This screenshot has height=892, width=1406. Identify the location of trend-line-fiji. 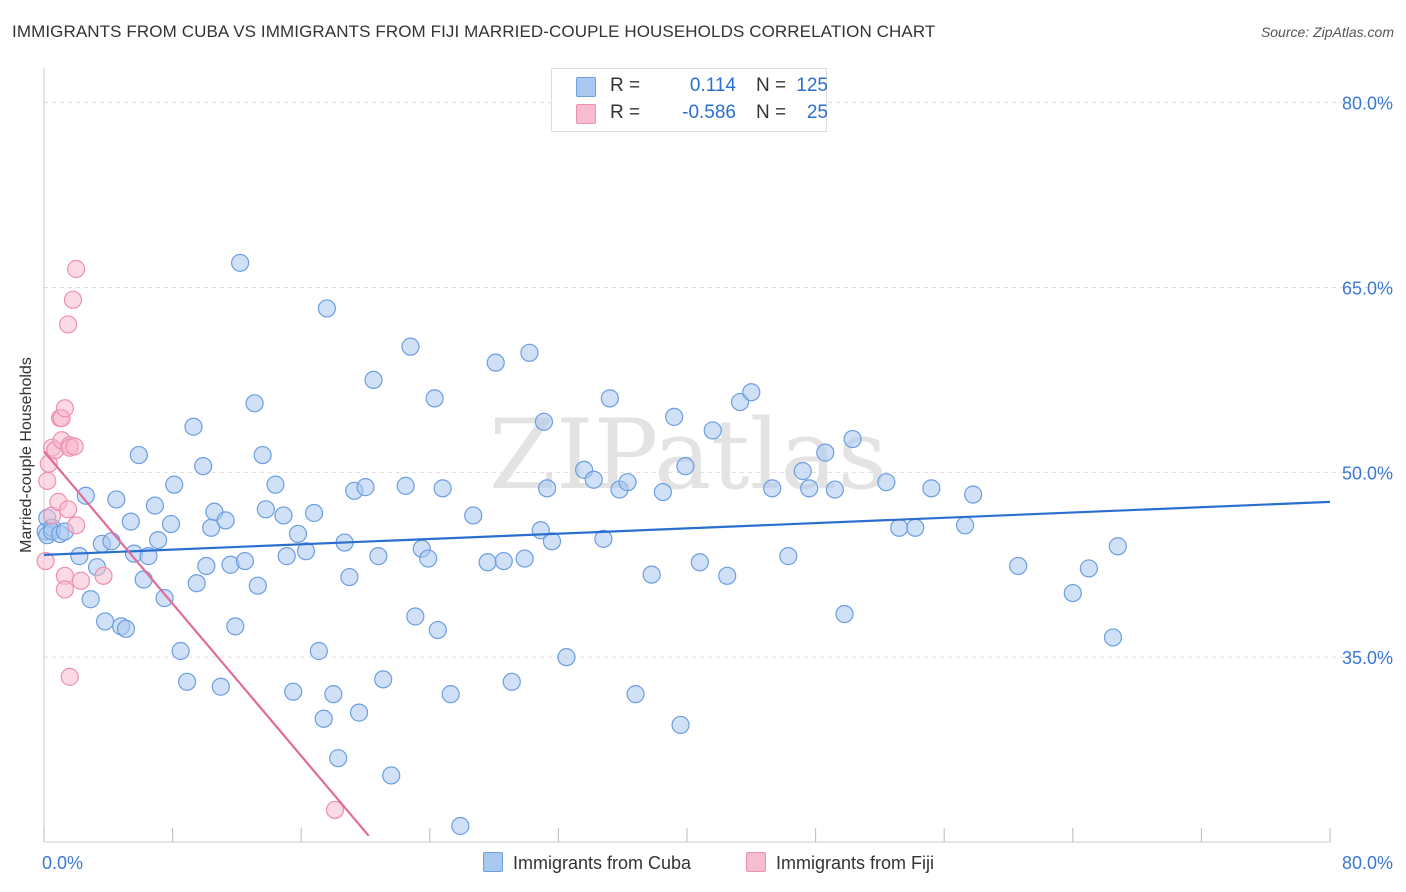
(206, 643).